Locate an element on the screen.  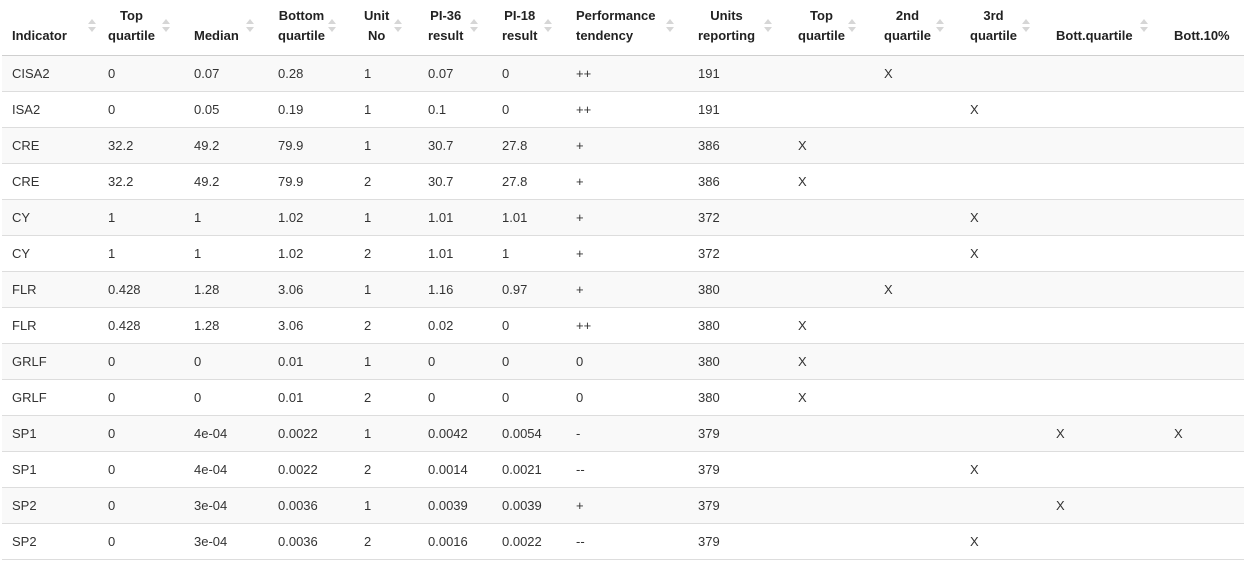
cell-bottom-quartile-value: 0.01 is located at coordinates (311, 361).